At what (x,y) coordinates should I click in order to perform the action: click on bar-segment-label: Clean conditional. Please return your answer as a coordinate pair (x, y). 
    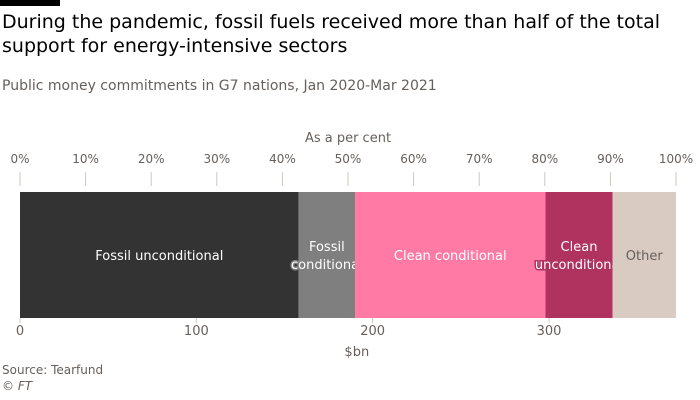
    Looking at the image, I should click on (450, 256).